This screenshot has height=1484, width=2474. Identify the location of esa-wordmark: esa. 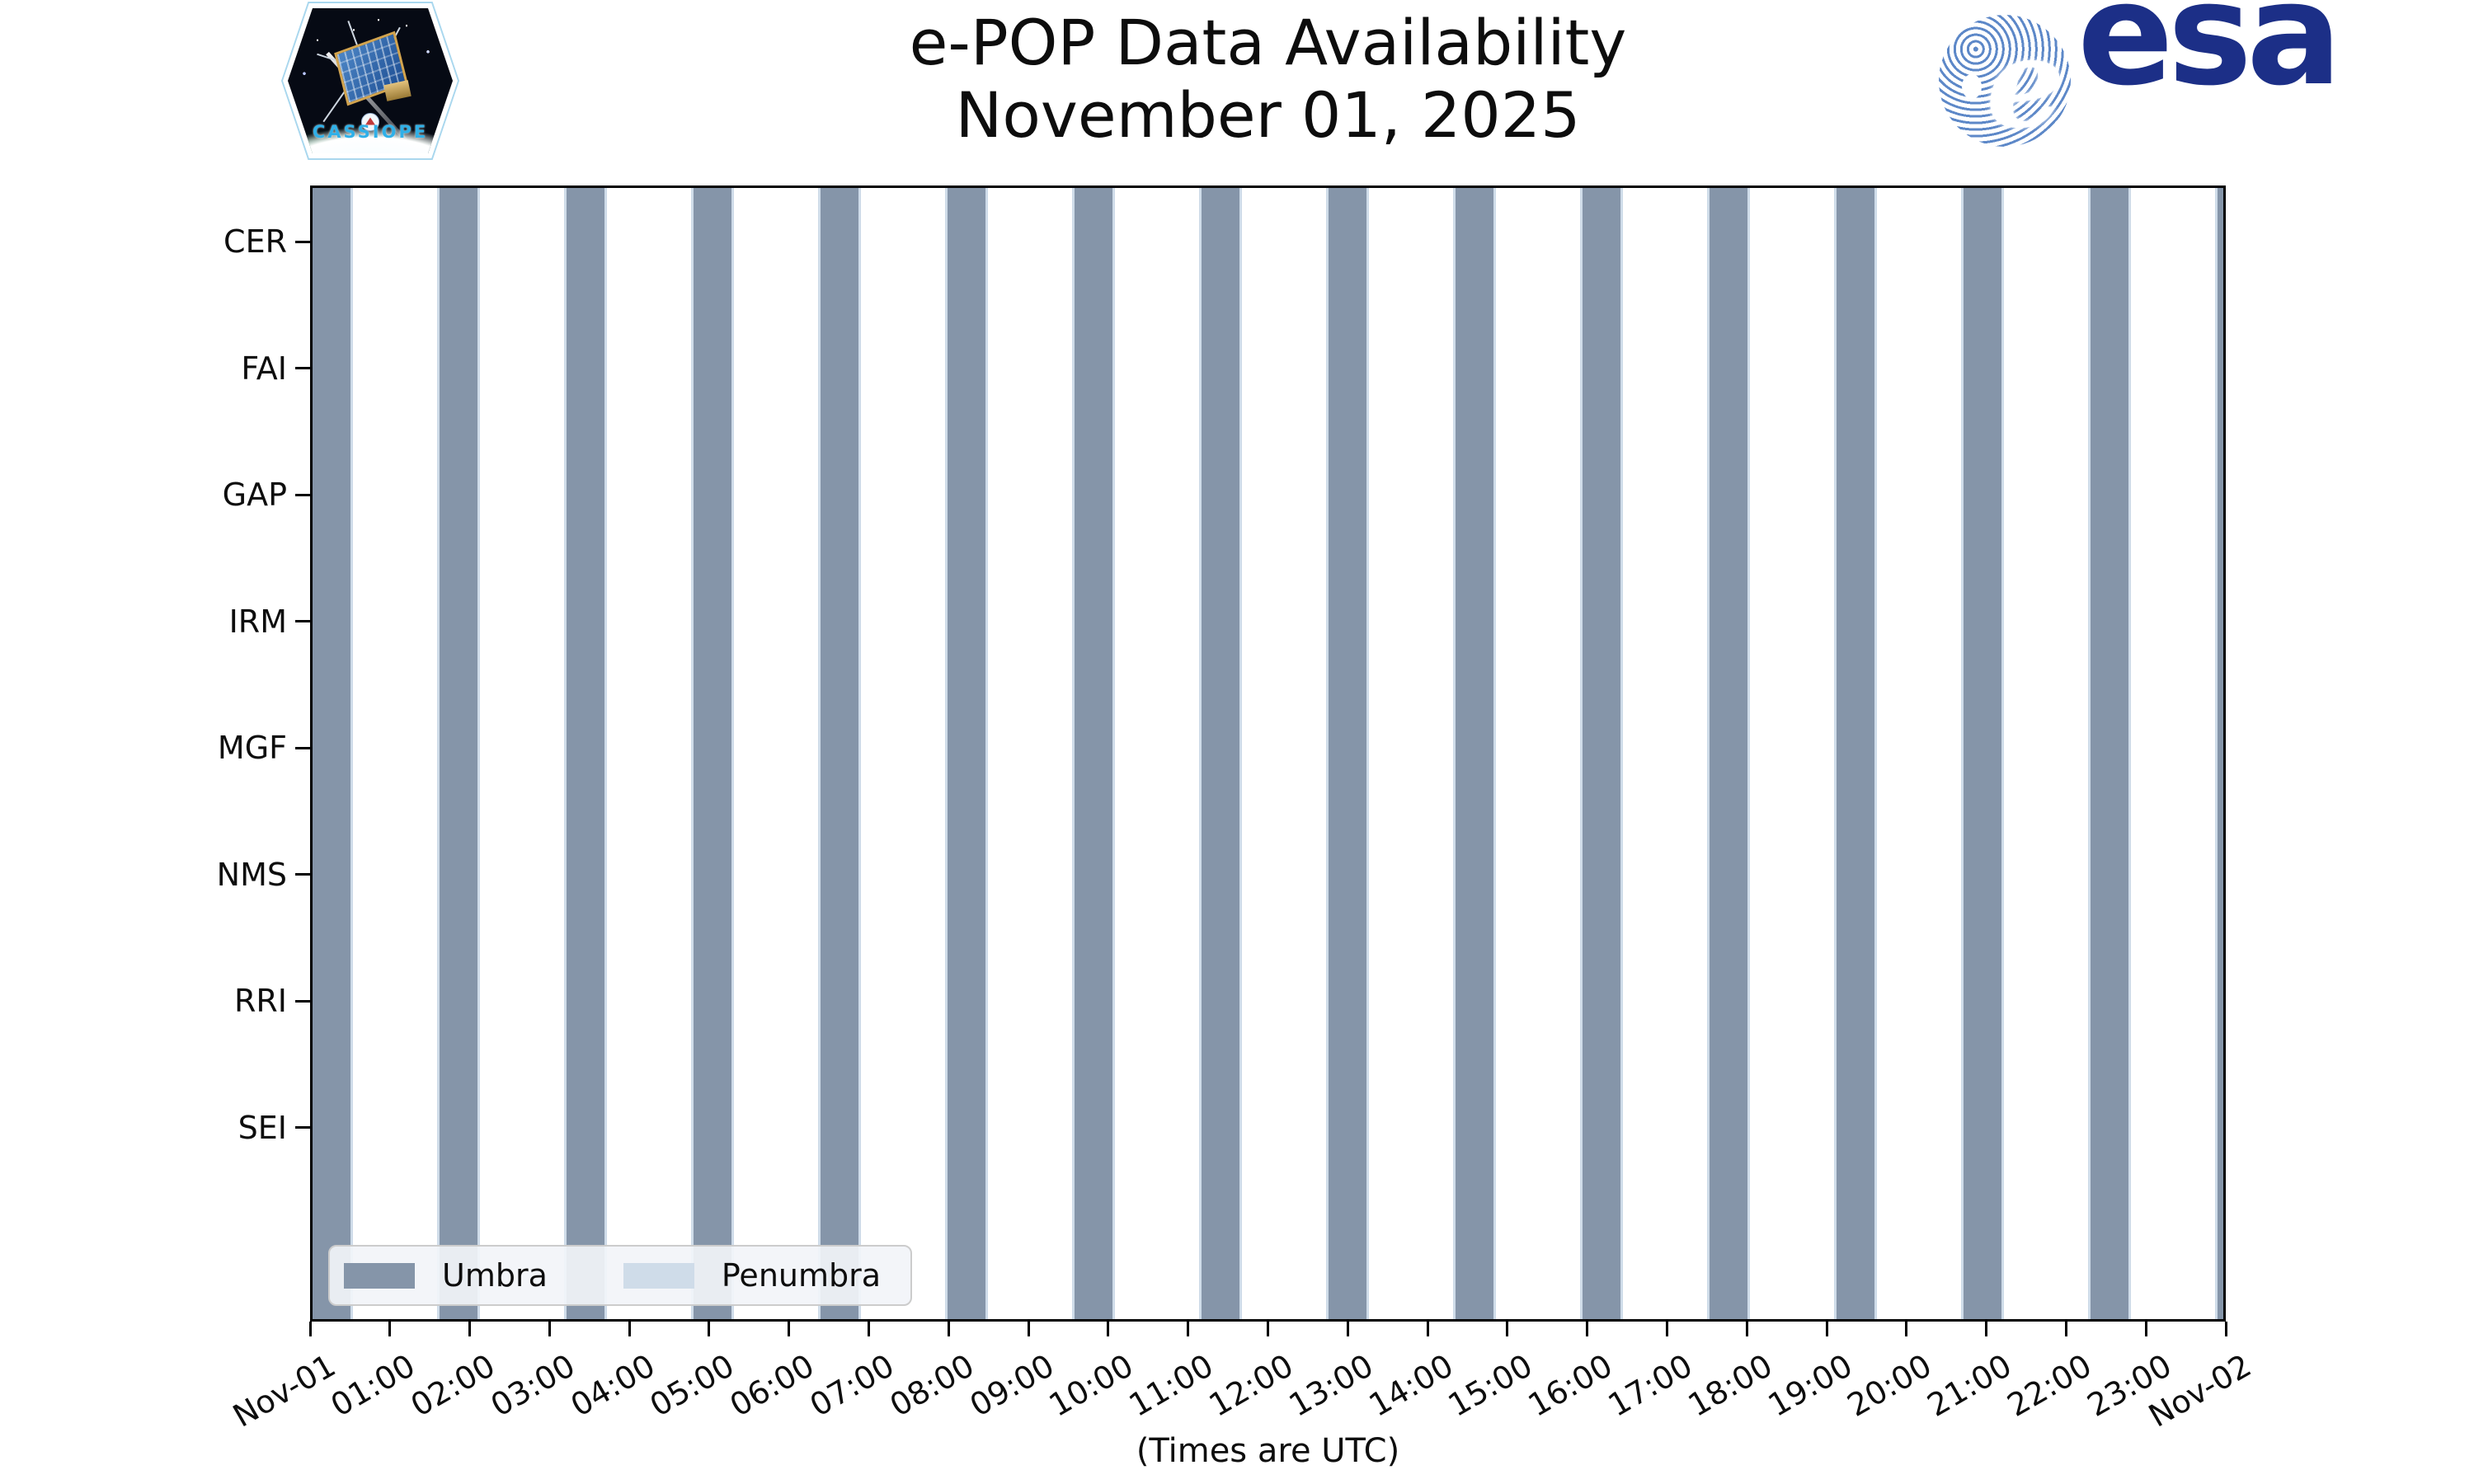
(2209, 58).